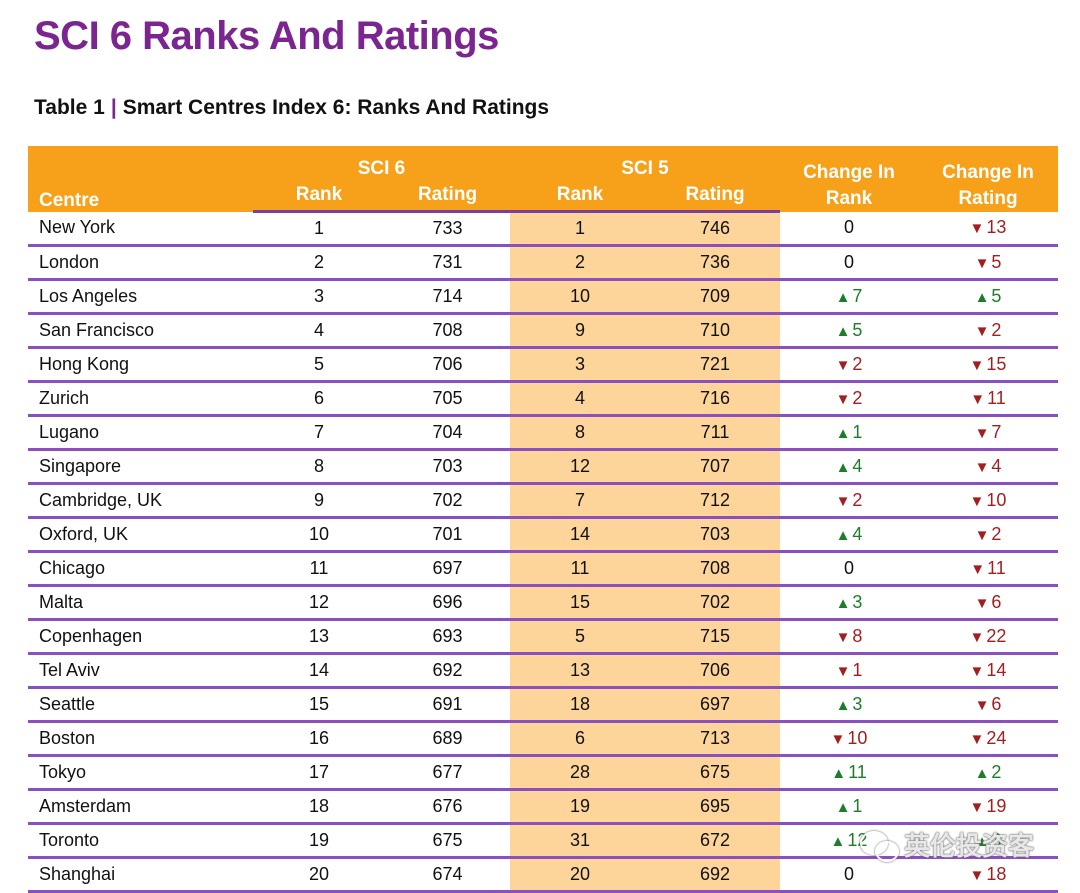  What do you see at coordinates (543, 603) in the screenshot?
I see `table-row: Malta 12 696 15 702 ▲ 3 ▼ 6` at bounding box center [543, 603].